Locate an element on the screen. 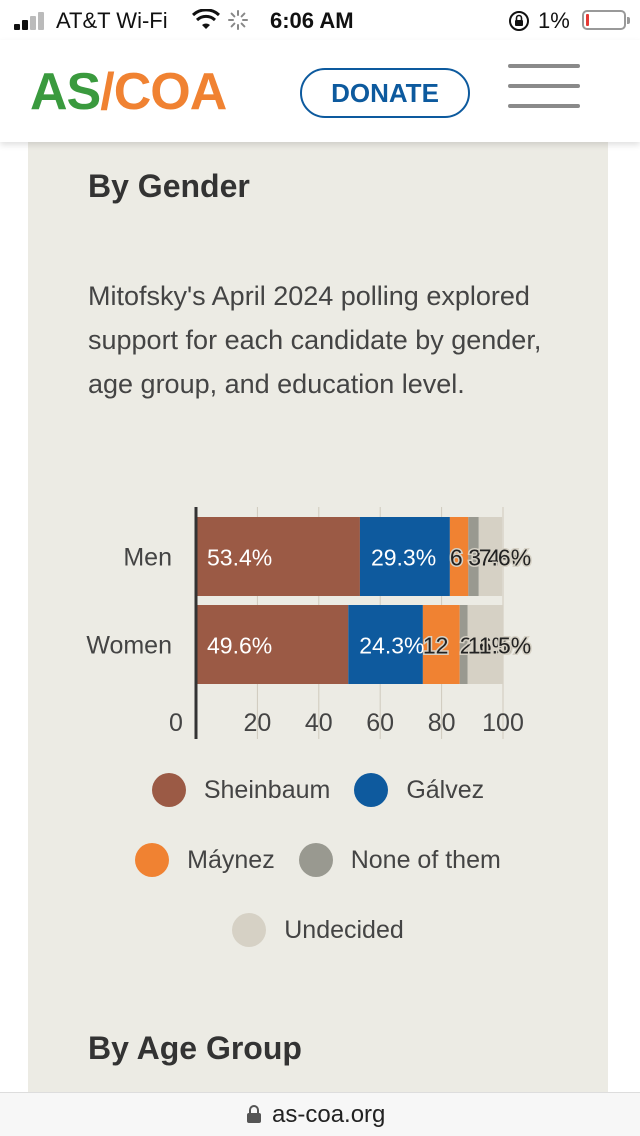 Image resolution: width=640 pixels, height=1136 pixels. data-label: 53.4% is located at coordinates (239, 558).